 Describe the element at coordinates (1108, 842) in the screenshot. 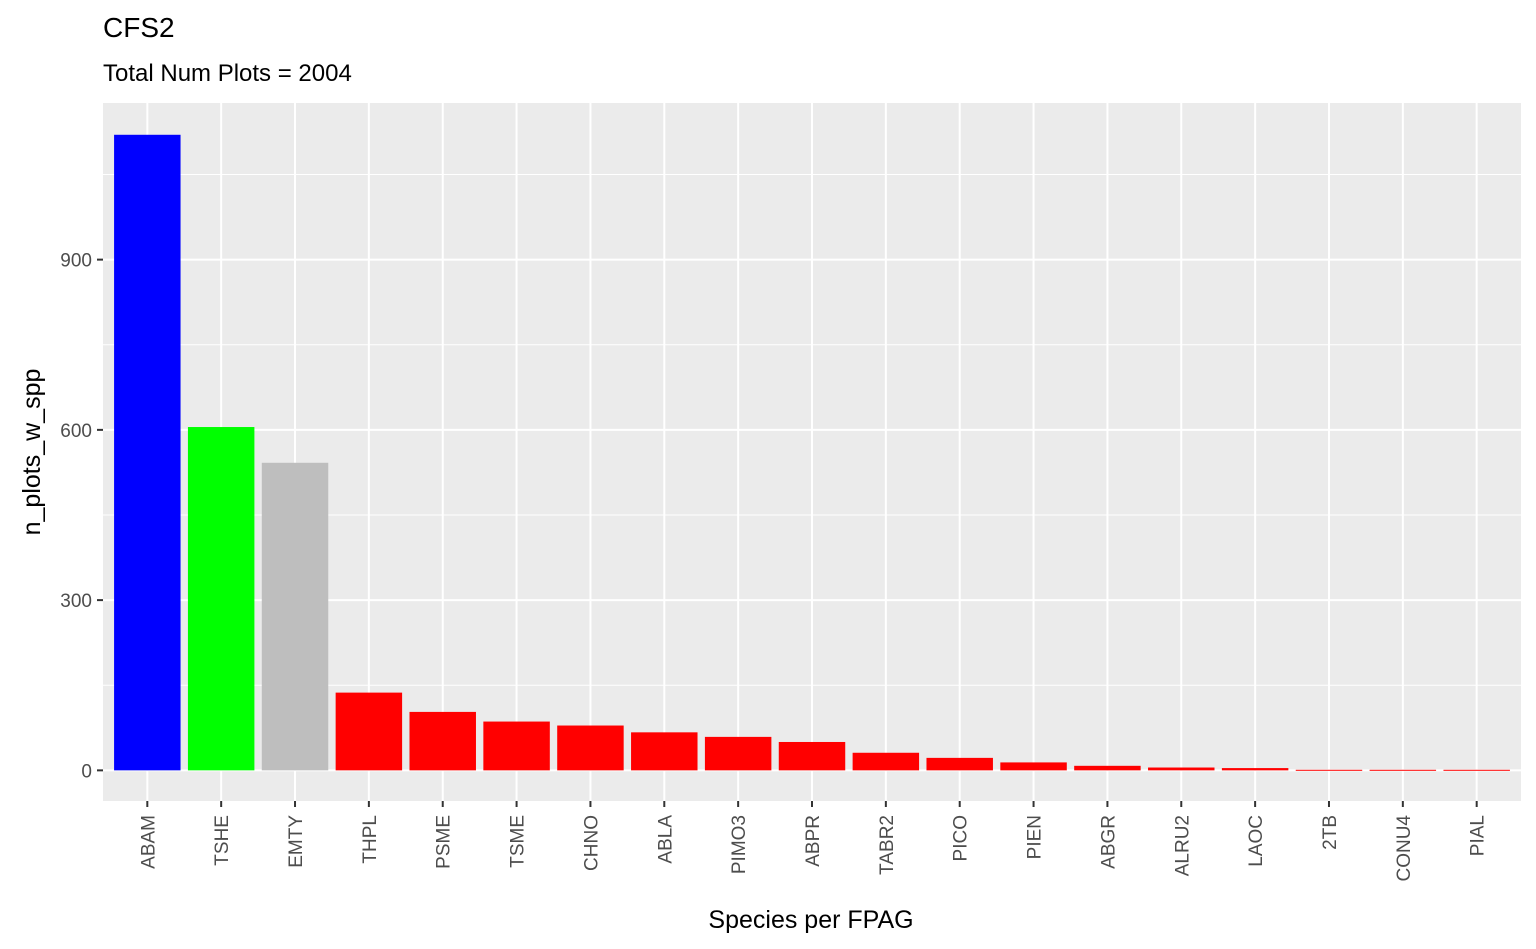

I see `x-tick-label: ABGR` at that location.